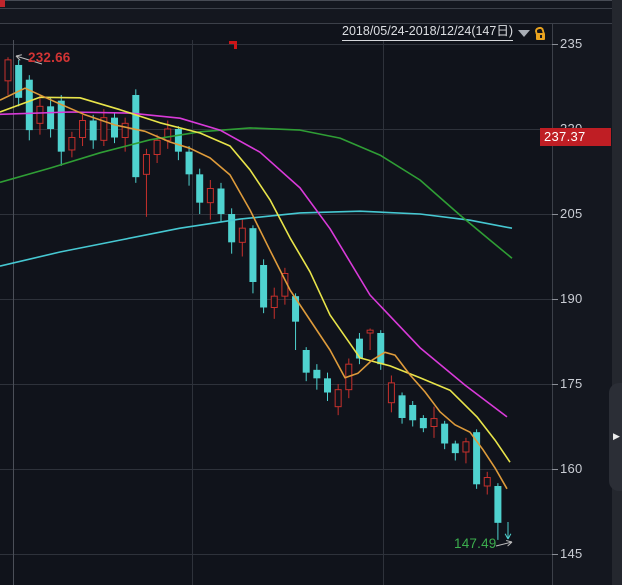 Image resolution: width=622 pixels, height=585 pixels. Describe the element at coordinates (2, 3) in the screenshot. I see `clipped-red-box` at that location.